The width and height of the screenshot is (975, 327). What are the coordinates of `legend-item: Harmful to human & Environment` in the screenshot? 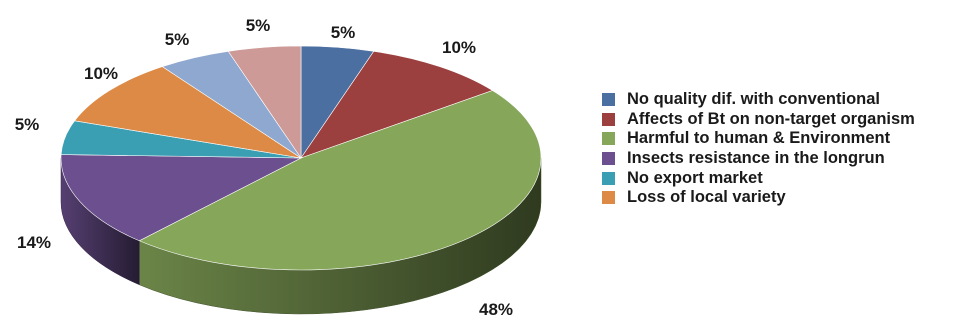 It's located at (758, 139).